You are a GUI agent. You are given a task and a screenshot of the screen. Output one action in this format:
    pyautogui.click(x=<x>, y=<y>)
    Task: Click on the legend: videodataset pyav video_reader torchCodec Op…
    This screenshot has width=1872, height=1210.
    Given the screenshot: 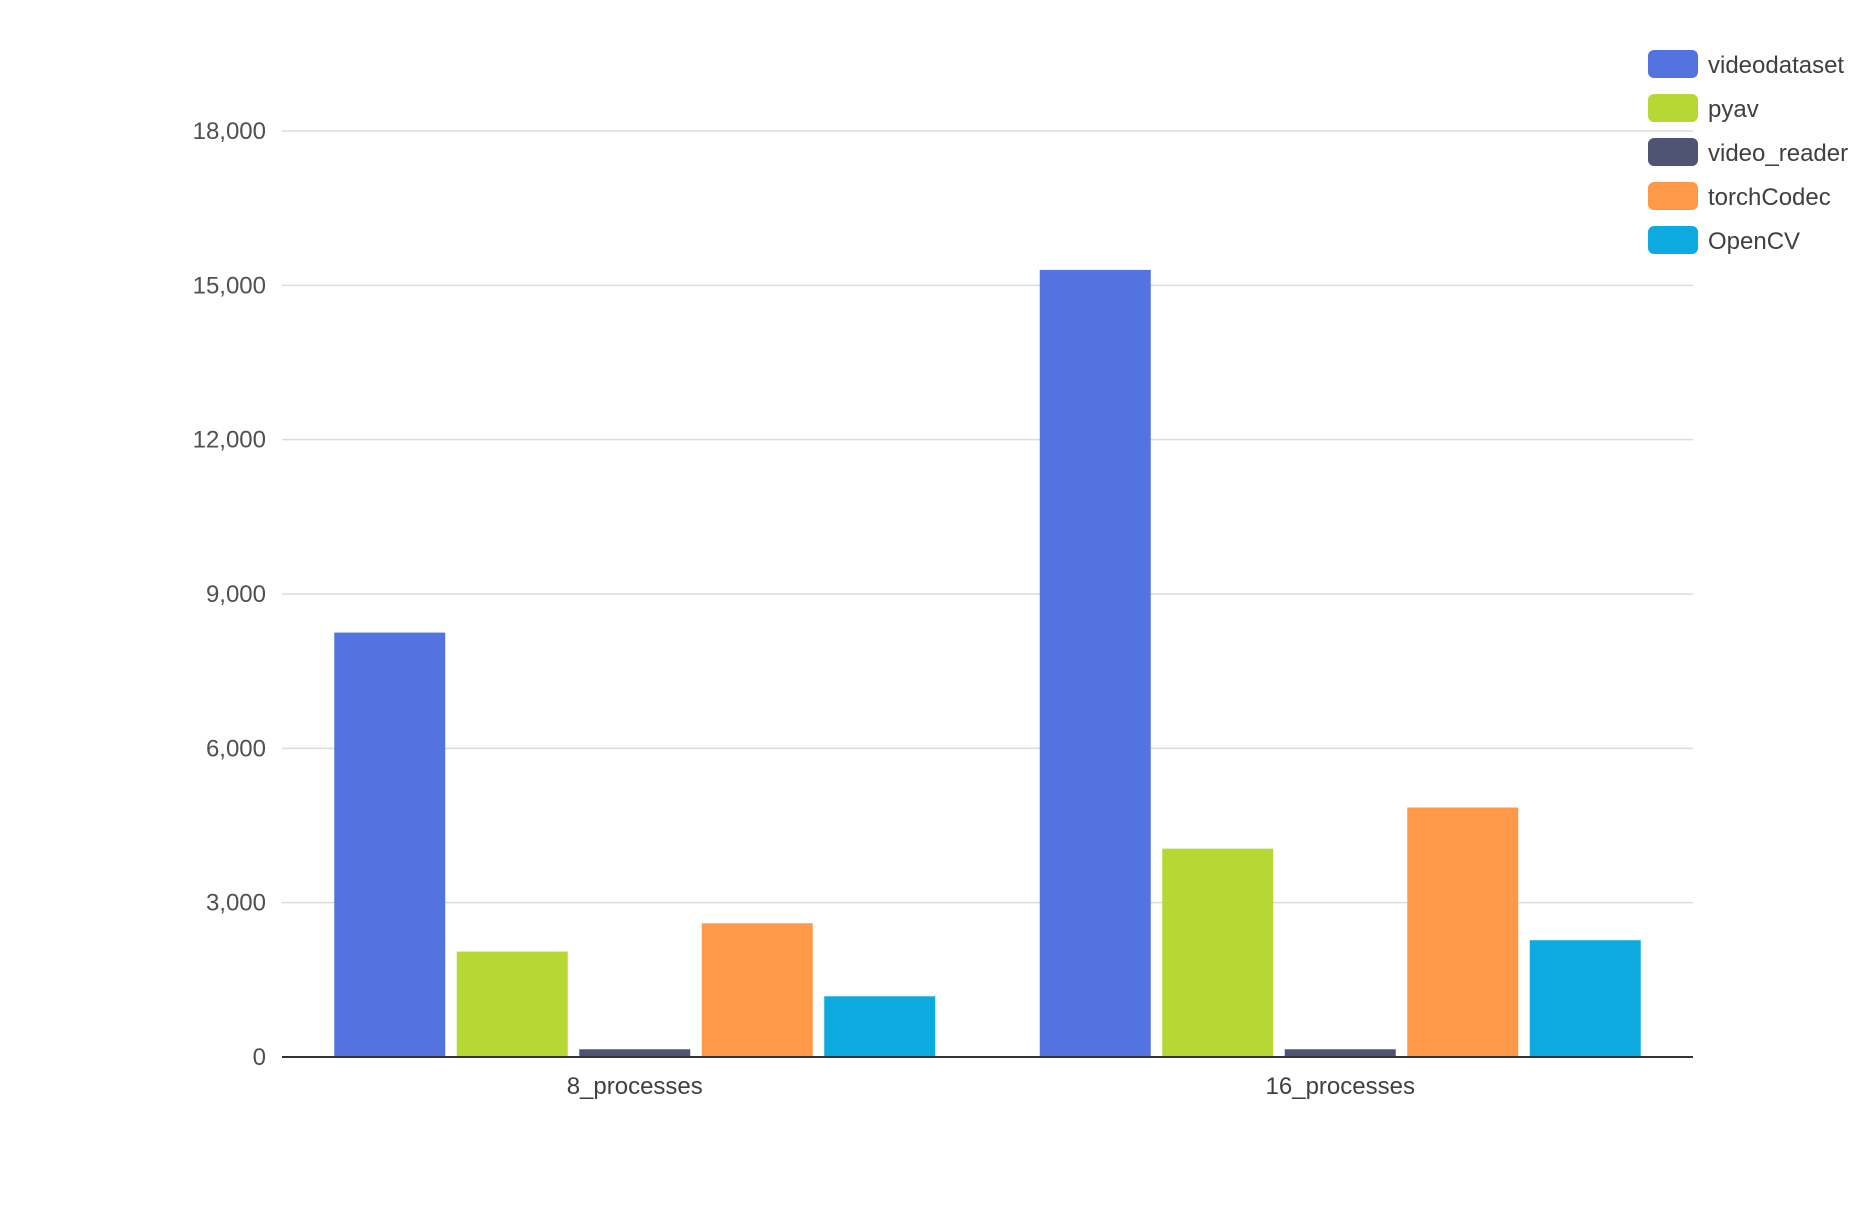 What is the action you would take?
    pyautogui.click(x=1748, y=152)
    